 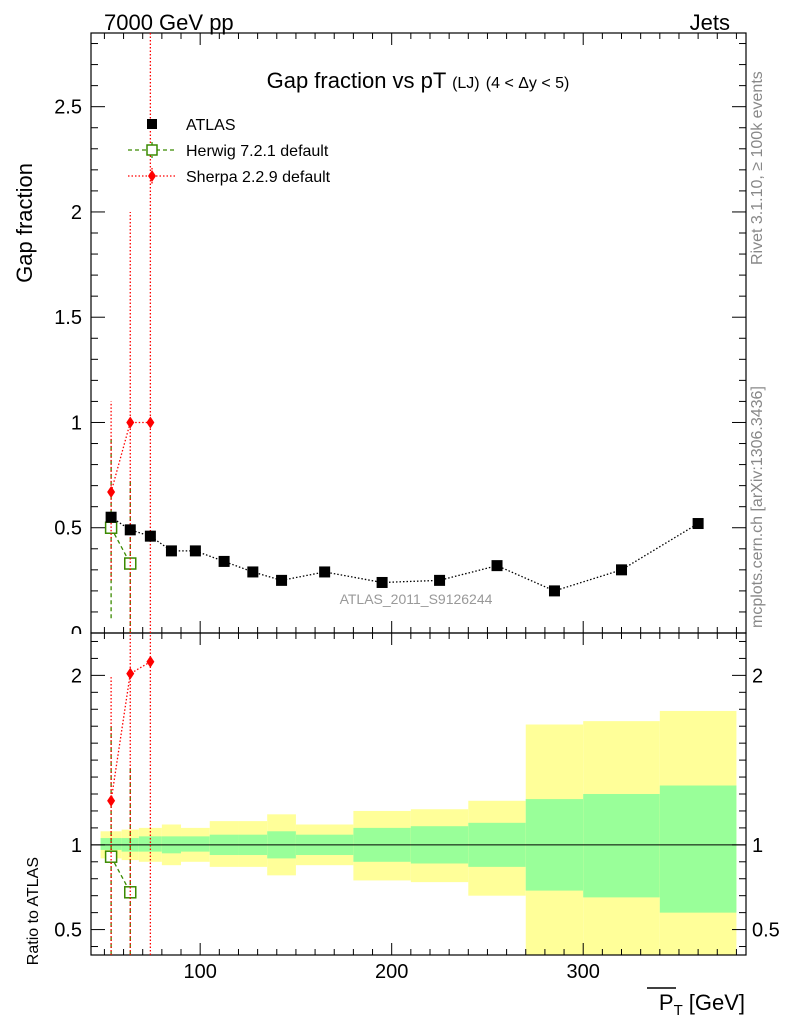 What do you see at coordinates (757, 676) in the screenshot?
I see `ratio-y-tick-label-right: 2` at bounding box center [757, 676].